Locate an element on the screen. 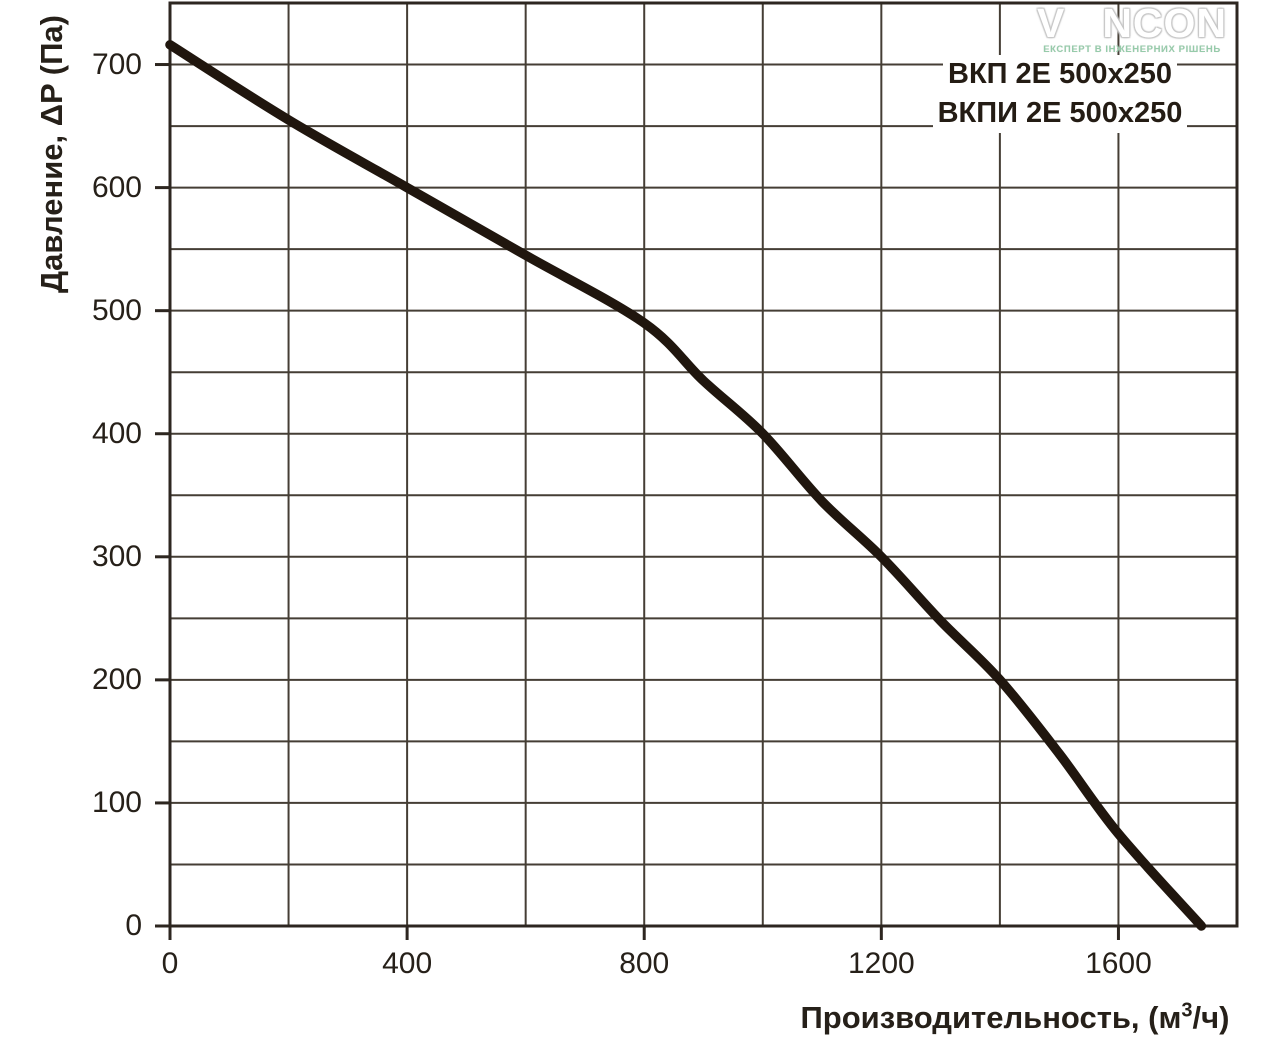  x-axis-title-text: Производительность, (м is located at coordinates (991, 1017).